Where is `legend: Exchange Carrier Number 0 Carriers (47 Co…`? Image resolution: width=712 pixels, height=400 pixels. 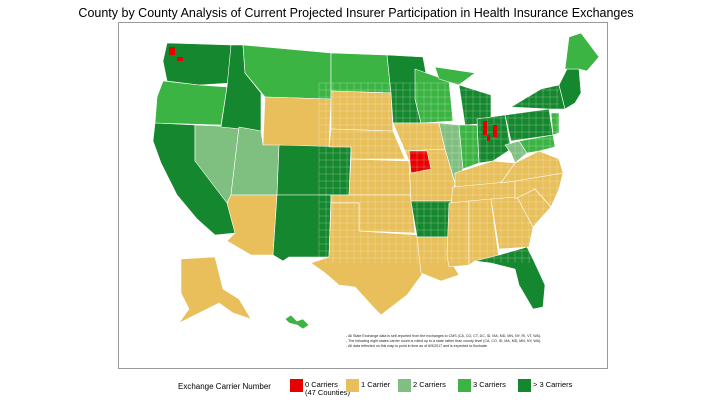 legend: Exchange Carrier Number 0 Carriers (47 Co… is located at coordinates (356, 388).